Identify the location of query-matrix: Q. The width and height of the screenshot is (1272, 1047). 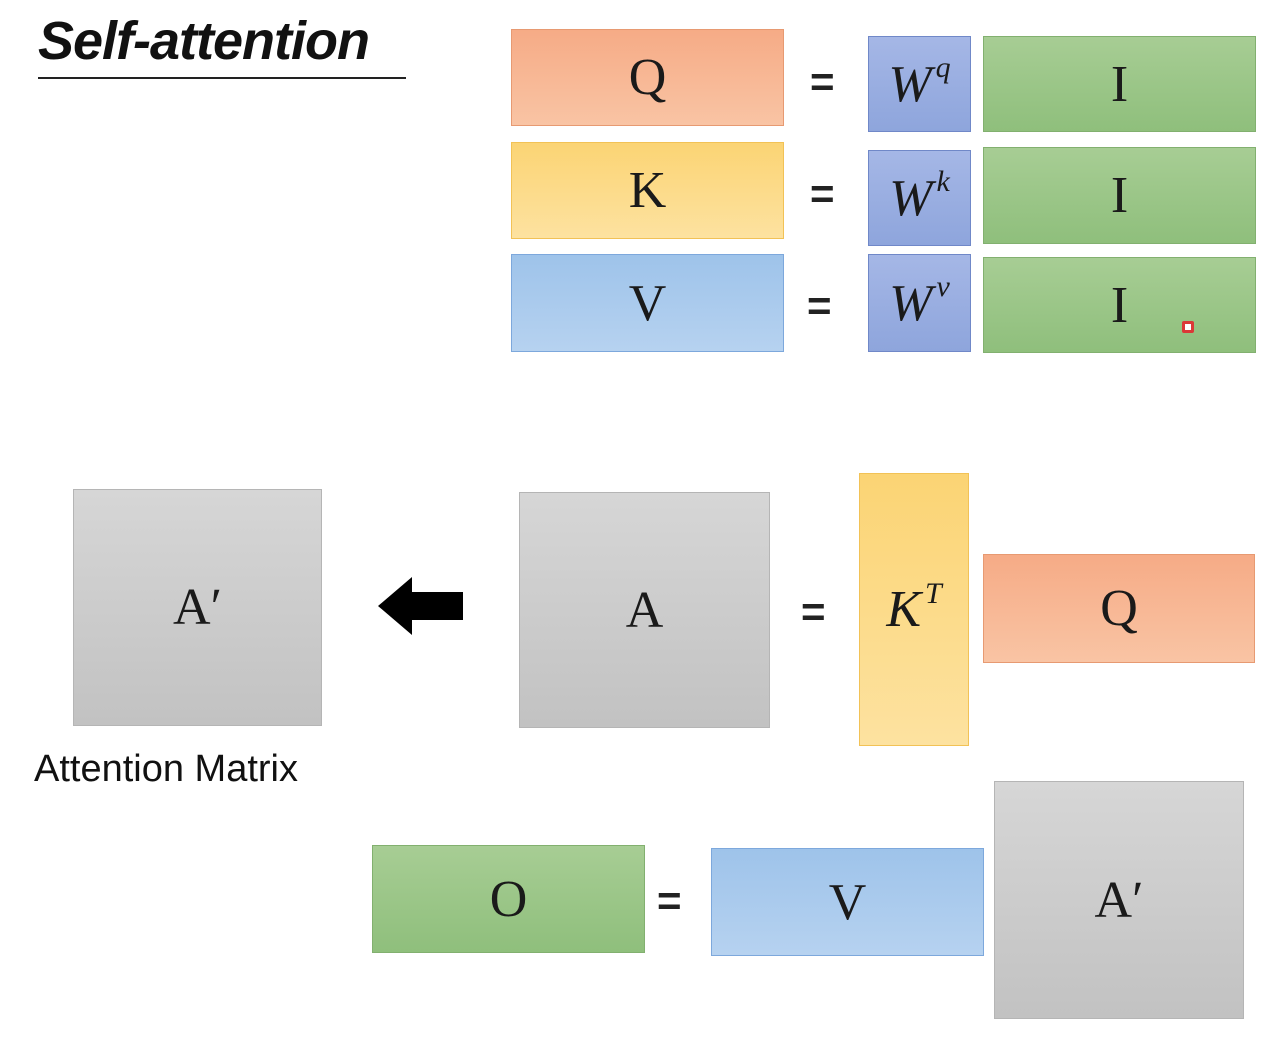
(647, 77).